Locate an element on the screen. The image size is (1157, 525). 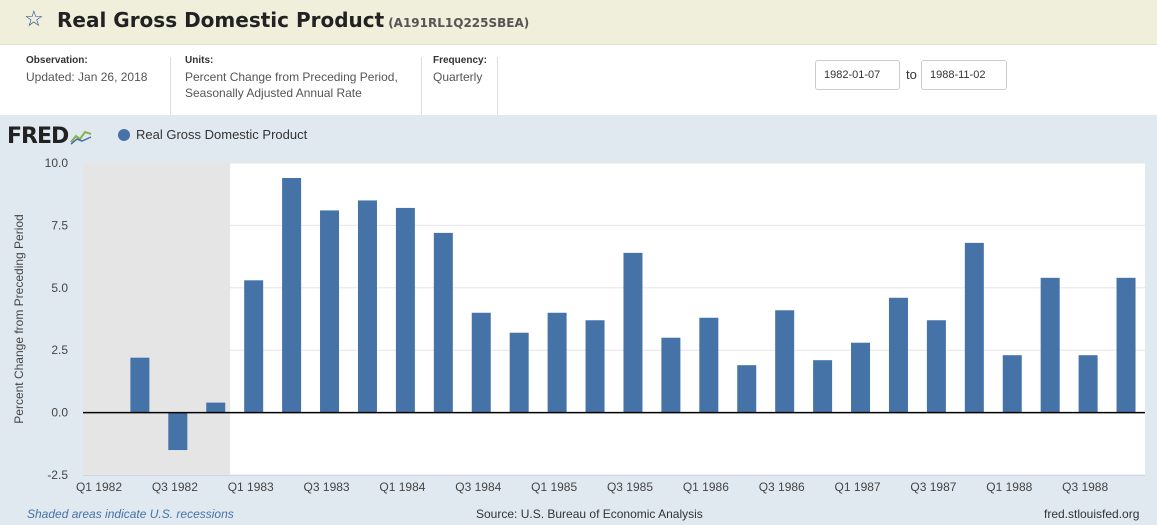
site-footnote: fred.stlouisfed.org is located at coordinates (1092, 514).